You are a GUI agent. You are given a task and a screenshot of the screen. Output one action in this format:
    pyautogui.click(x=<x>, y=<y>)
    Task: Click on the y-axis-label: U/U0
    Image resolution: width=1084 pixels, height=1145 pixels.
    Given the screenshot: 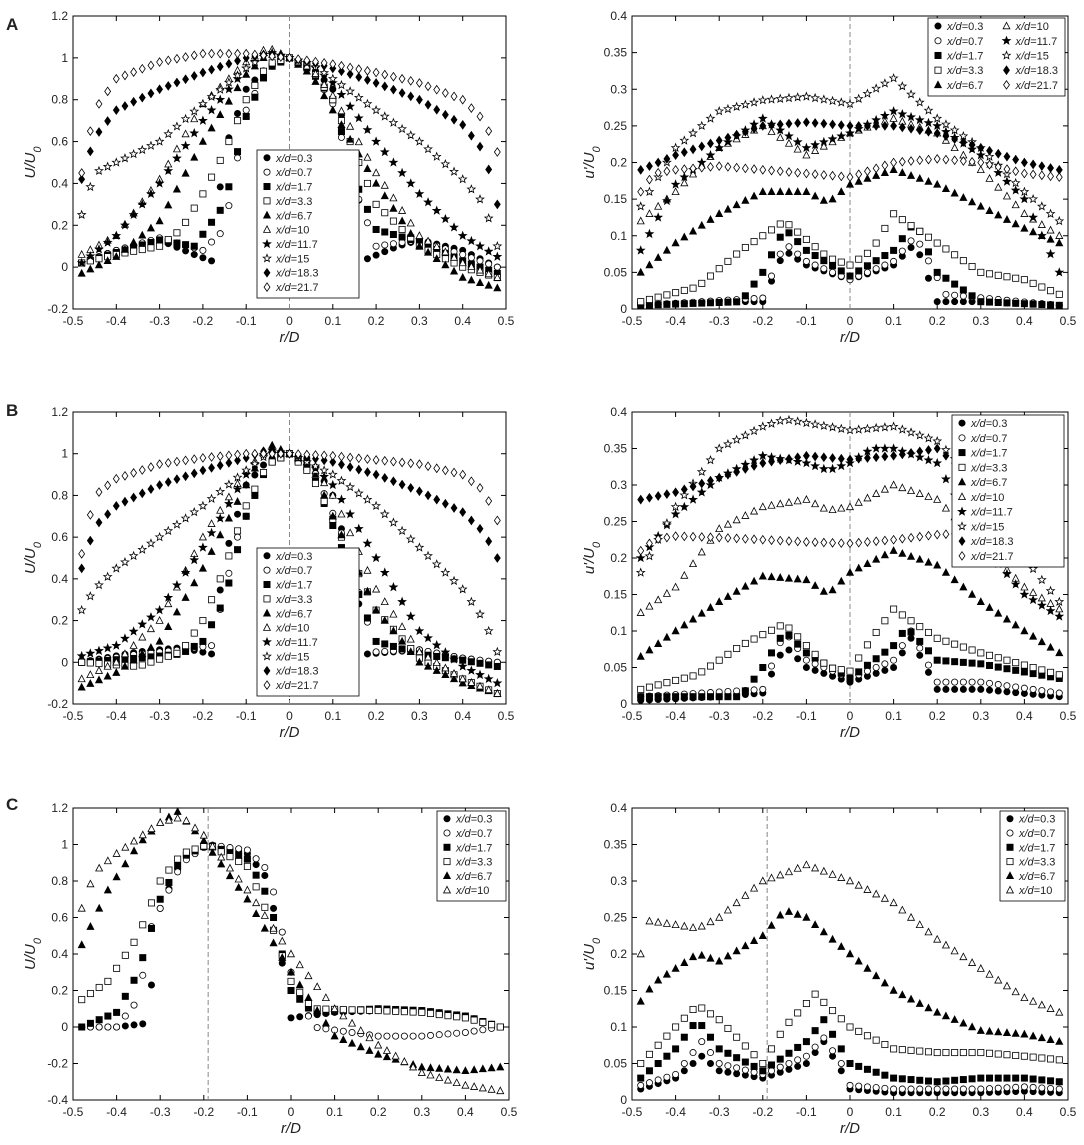 What is the action you would take?
    pyautogui.click(x=33, y=162)
    